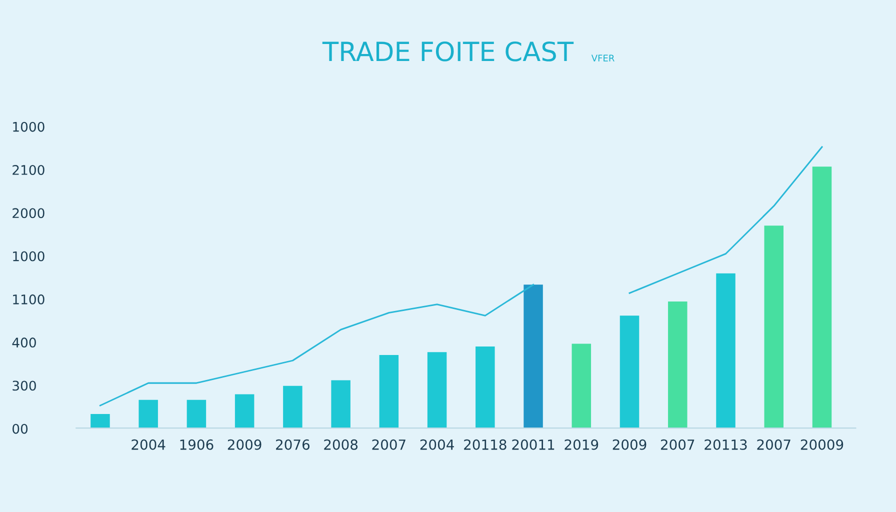  I want to click on x-tick-label: 1906, so click(197, 444).